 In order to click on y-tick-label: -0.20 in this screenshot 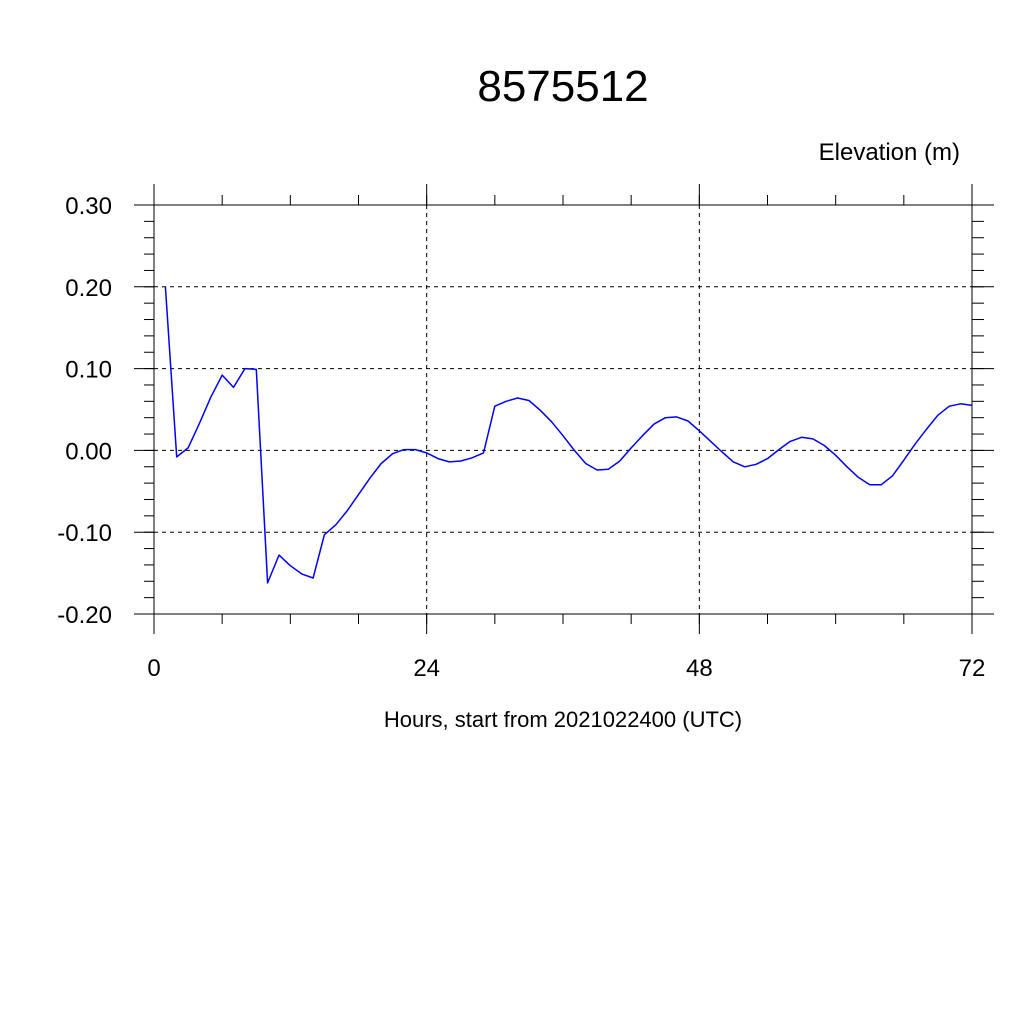, I will do `click(84, 615)`.